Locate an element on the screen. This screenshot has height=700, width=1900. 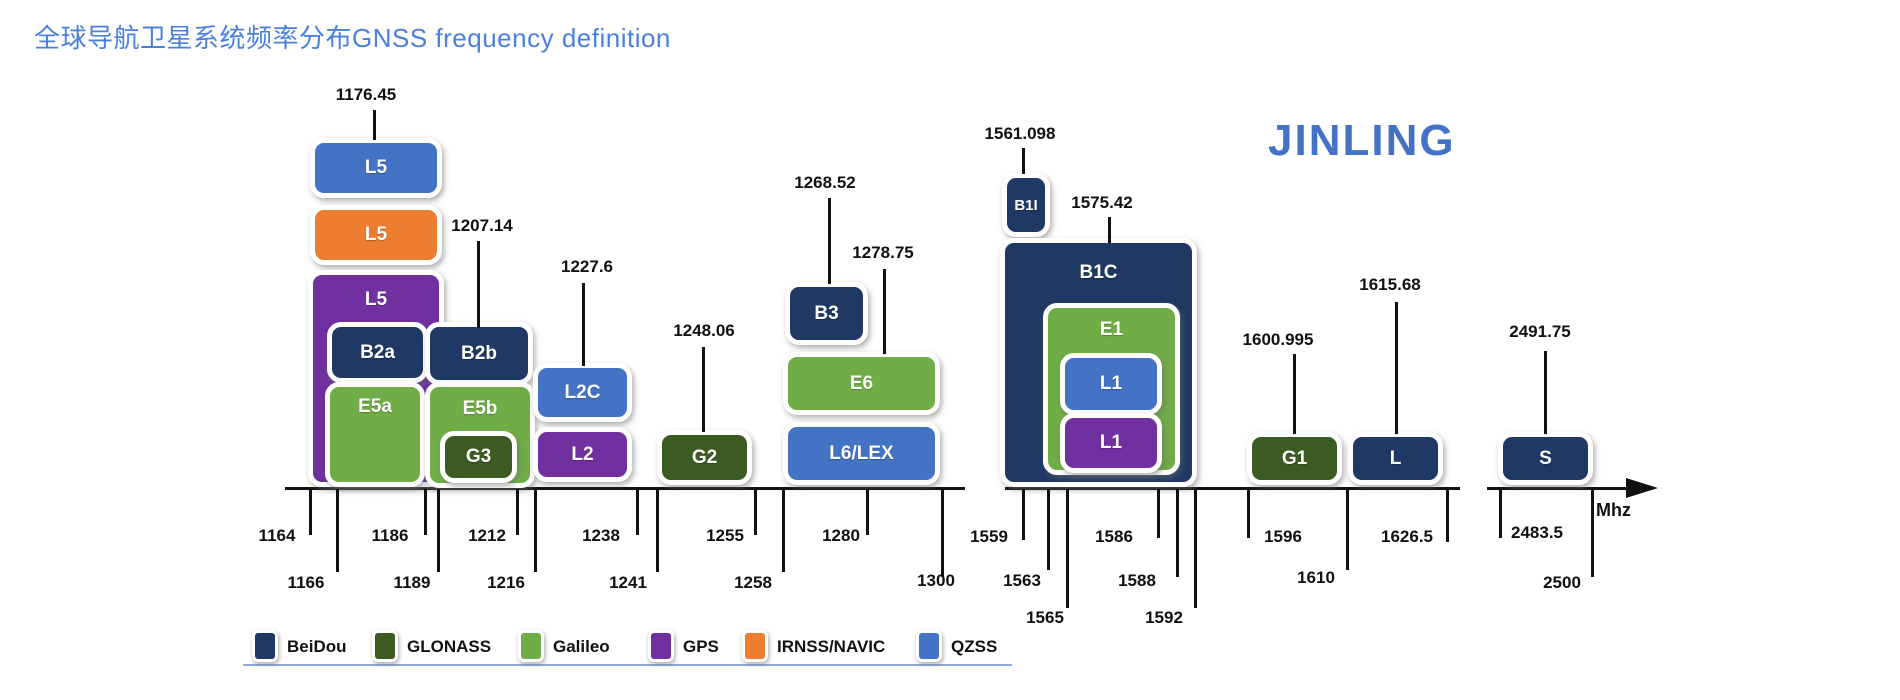
band-sband: S is located at coordinates (1545, 458).